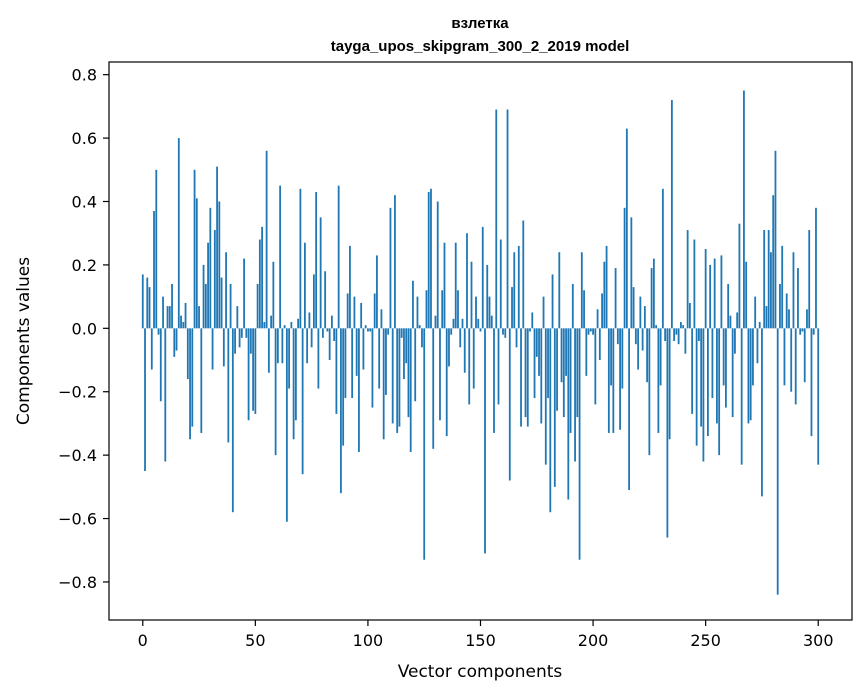  I want to click on x-tick-label: 300, so click(818, 640).